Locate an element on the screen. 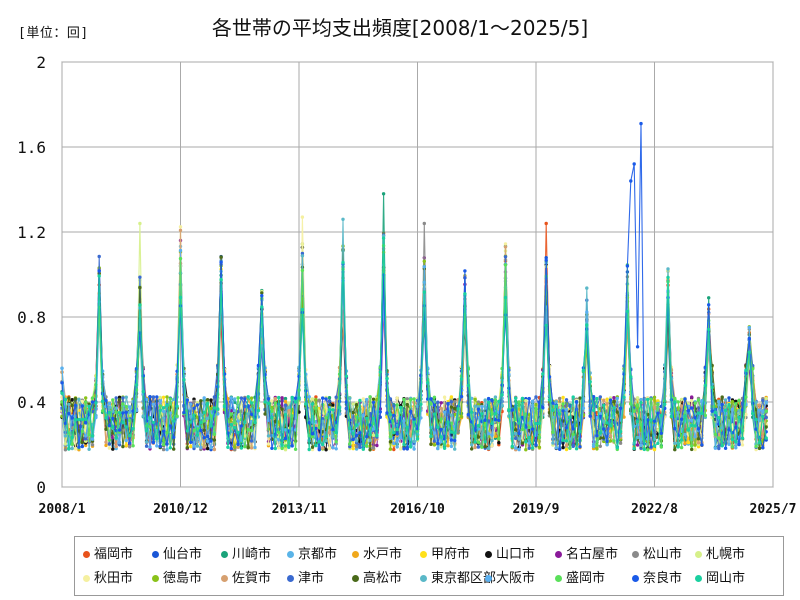 Image resolution: width=800 pixels, height=600 pixels. legend-label: 秋田市 is located at coordinates (114, 578).